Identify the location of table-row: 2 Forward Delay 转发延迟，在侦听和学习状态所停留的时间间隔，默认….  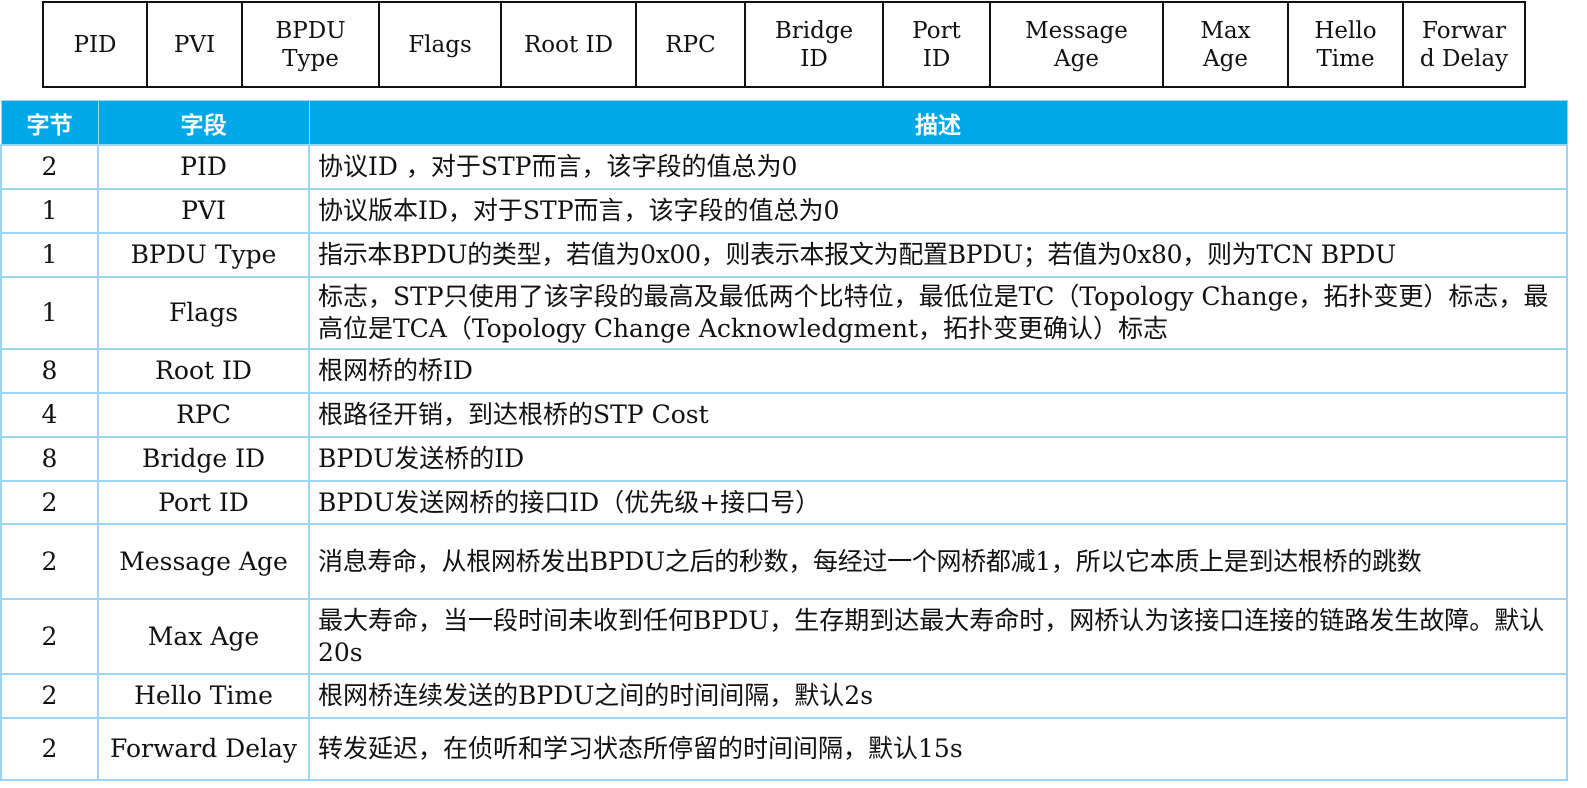
(784, 749).